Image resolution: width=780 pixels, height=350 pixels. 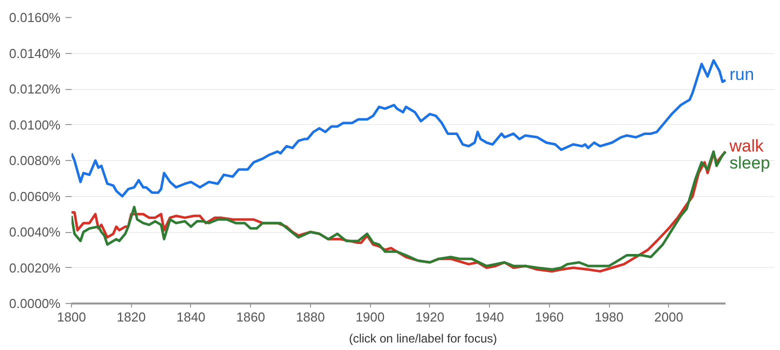 I want to click on y-tick-label: 0.0160%, so click(x=35, y=17).